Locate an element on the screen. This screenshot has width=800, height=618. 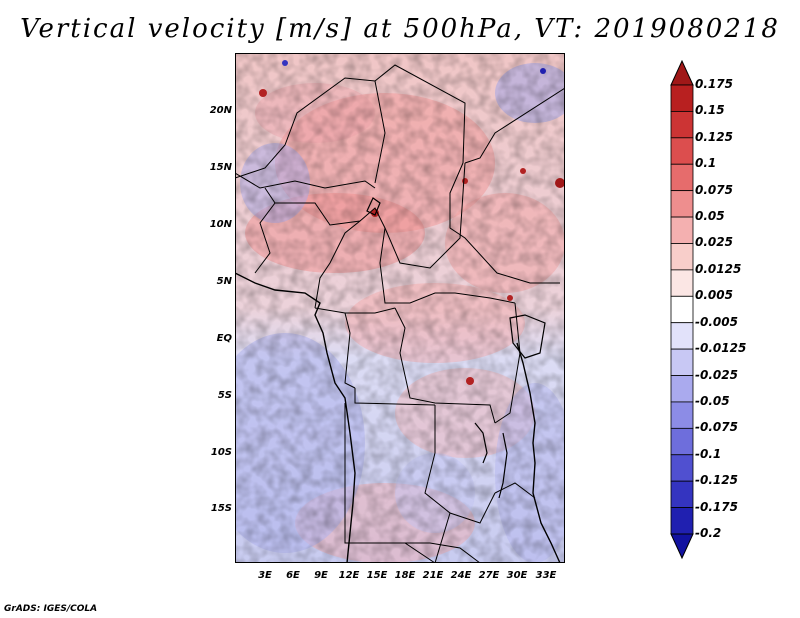
lat-label: 5S is located at coordinates (224, 395).